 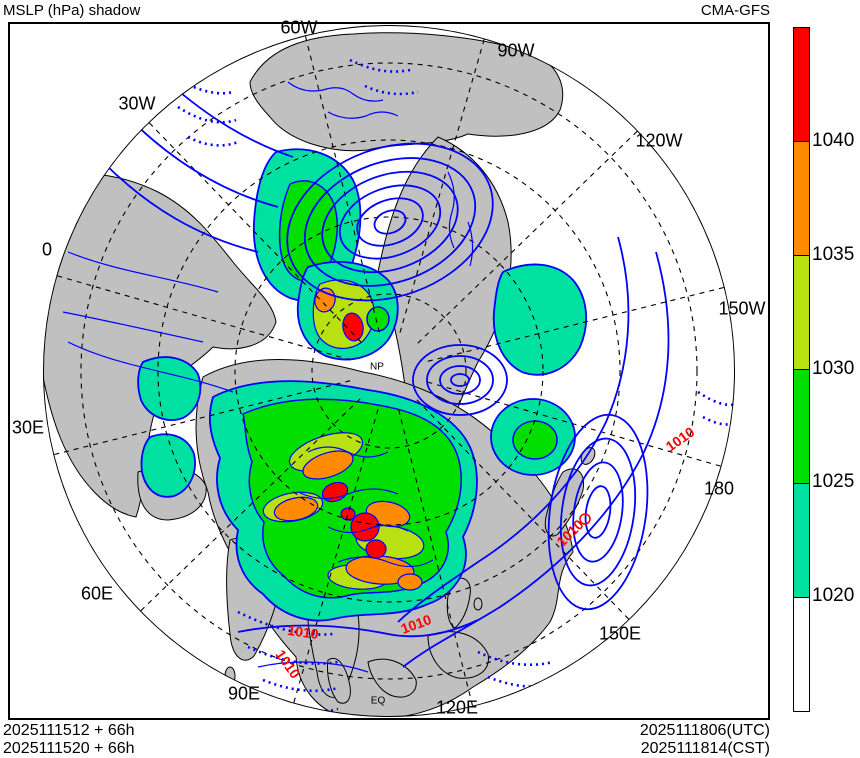 What do you see at coordinates (735, 10) in the screenshot?
I see `model-label: CMA-GFS` at bounding box center [735, 10].